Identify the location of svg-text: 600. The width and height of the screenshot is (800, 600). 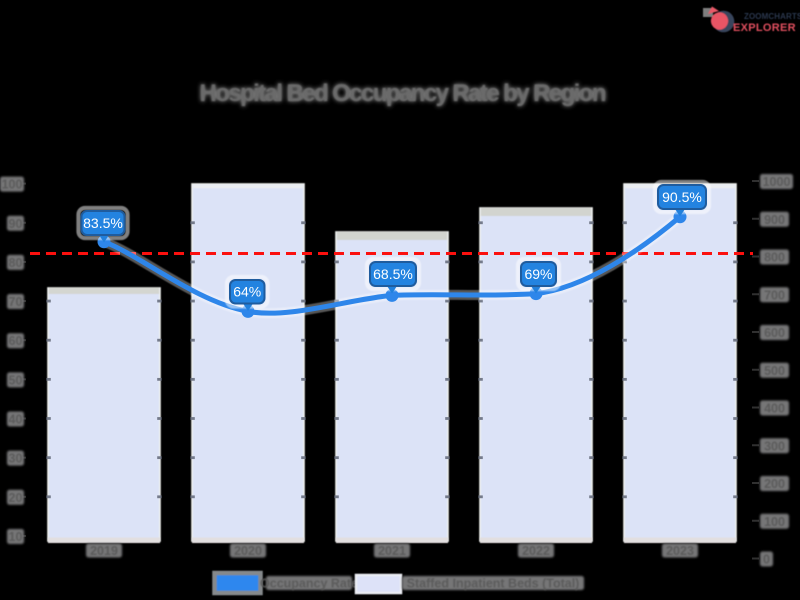
(774, 333).